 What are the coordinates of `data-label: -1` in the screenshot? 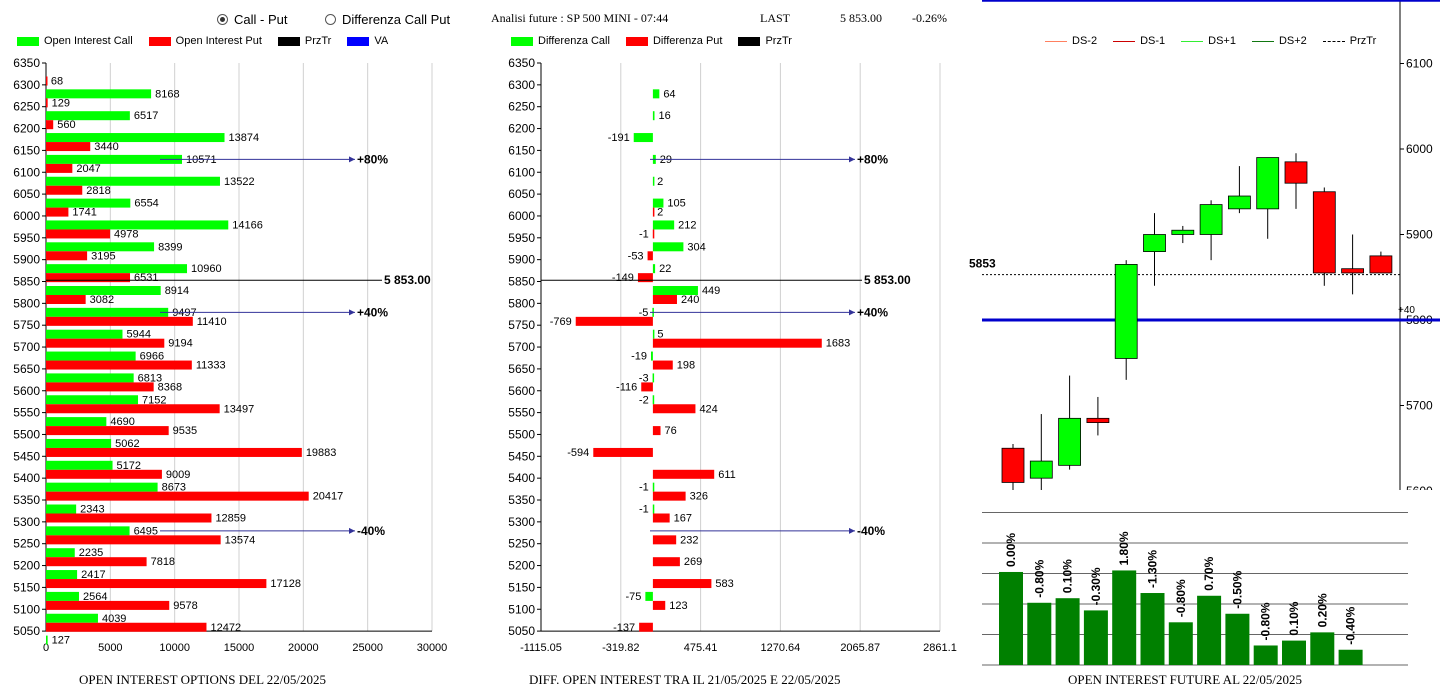 It's located at (644, 488).